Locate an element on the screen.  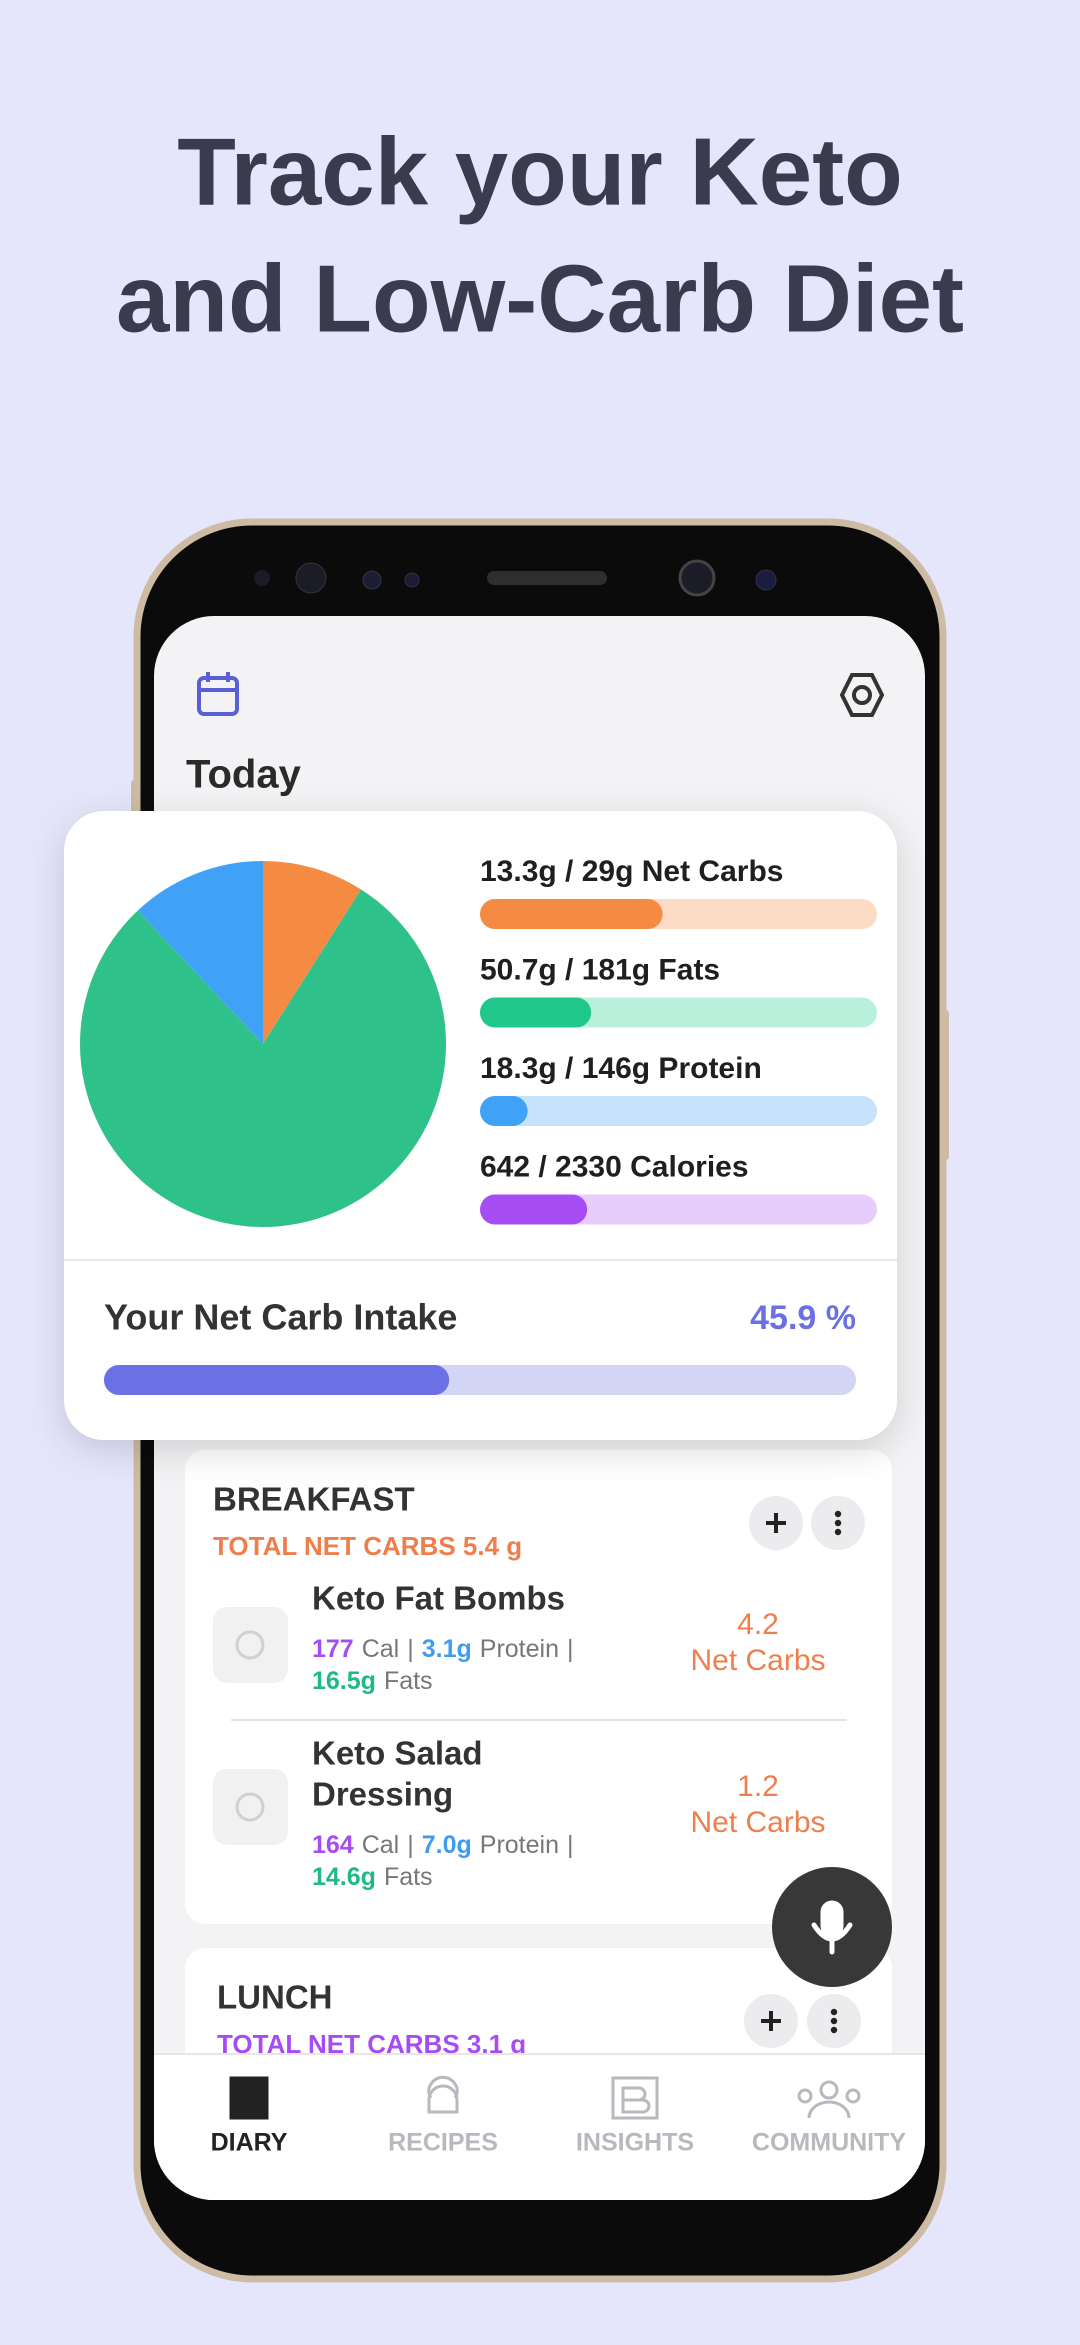
stat: 14.6g is located at coordinates (344, 1877).